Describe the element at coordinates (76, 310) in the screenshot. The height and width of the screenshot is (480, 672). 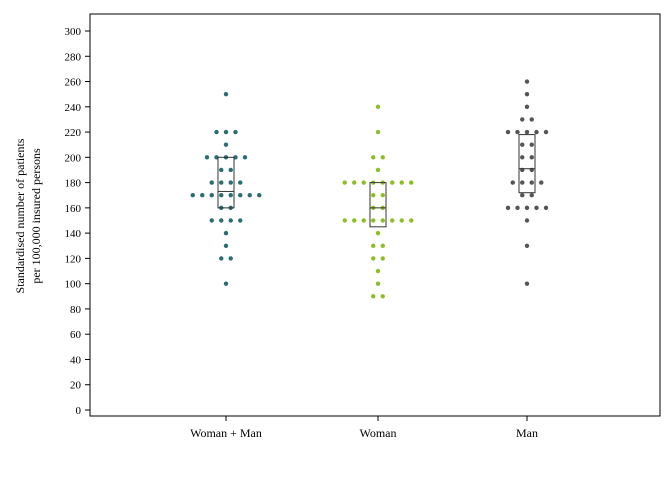
I see `y-tick-label: 80` at that location.